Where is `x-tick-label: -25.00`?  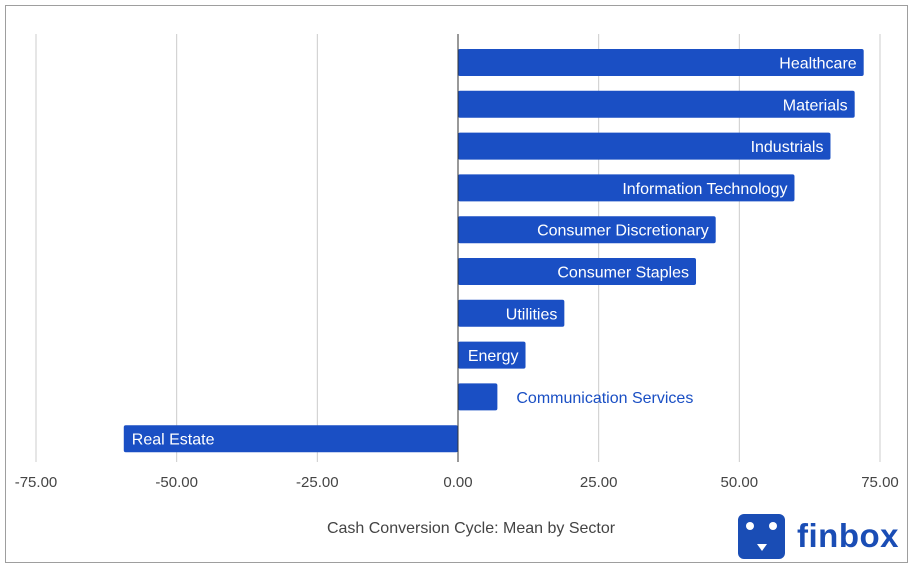 x-tick-label: -25.00 is located at coordinates (317, 482).